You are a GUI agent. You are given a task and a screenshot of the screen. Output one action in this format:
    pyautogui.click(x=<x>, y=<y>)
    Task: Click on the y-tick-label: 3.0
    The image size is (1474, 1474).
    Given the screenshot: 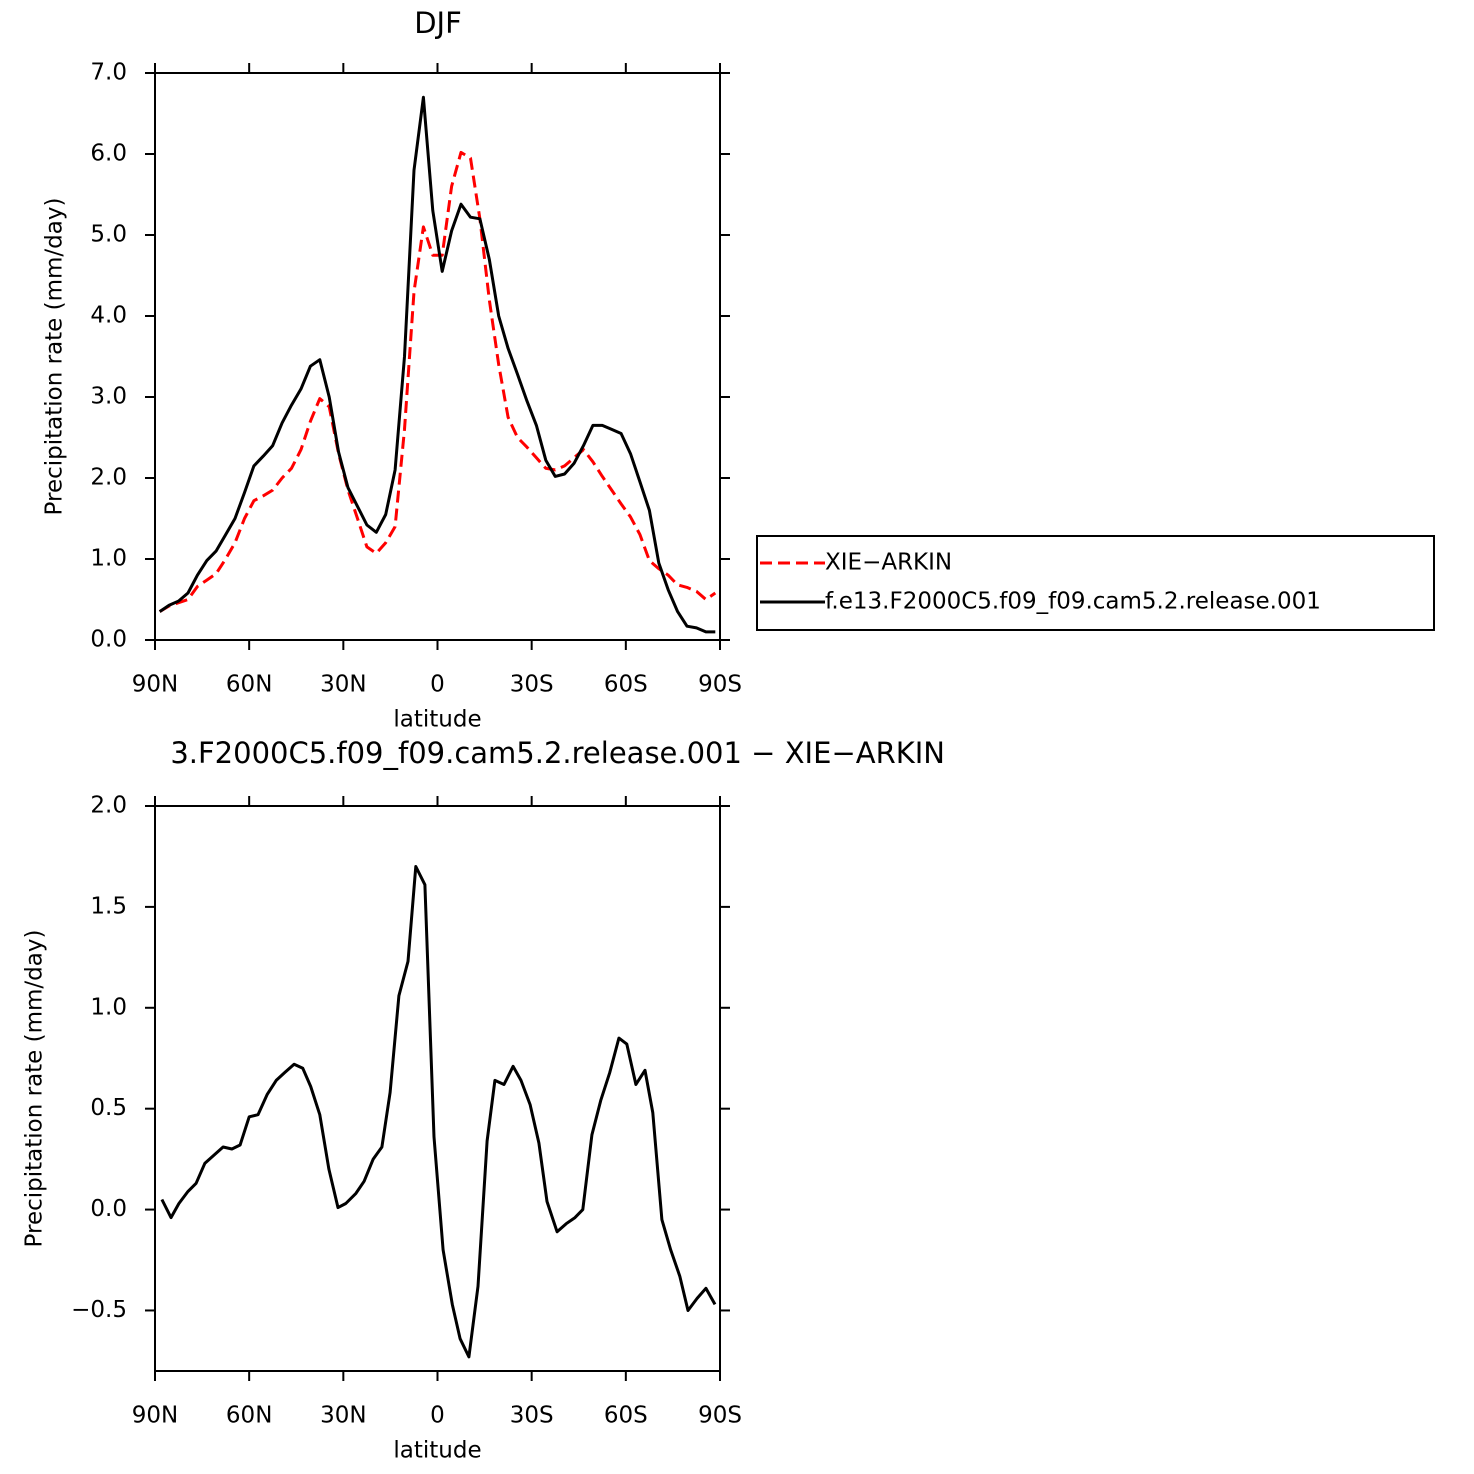 What is the action you would take?
    pyautogui.click(x=108, y=397)
    